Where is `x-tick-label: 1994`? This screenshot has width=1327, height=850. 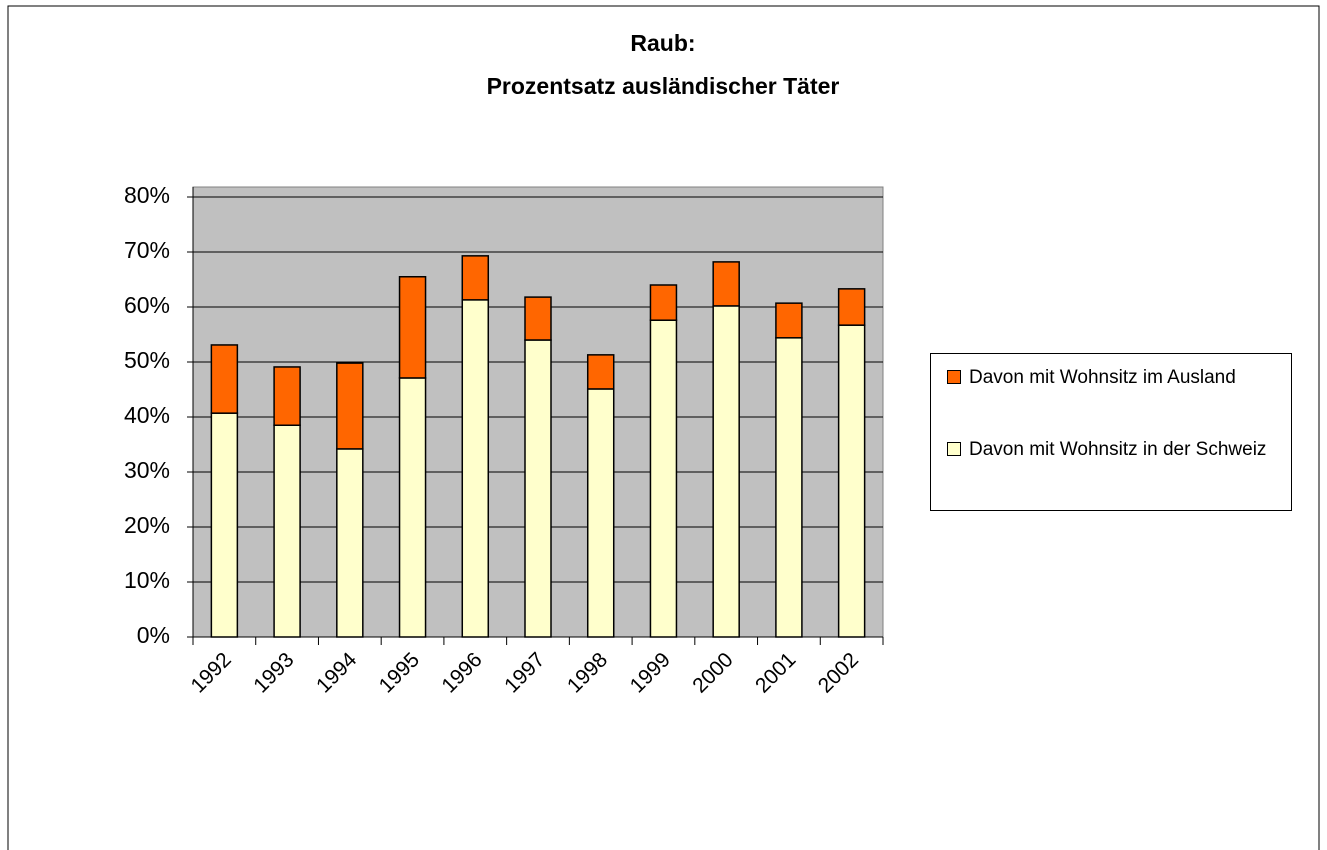 x-tick-label: 1994 is located at coordinates (337, 673).